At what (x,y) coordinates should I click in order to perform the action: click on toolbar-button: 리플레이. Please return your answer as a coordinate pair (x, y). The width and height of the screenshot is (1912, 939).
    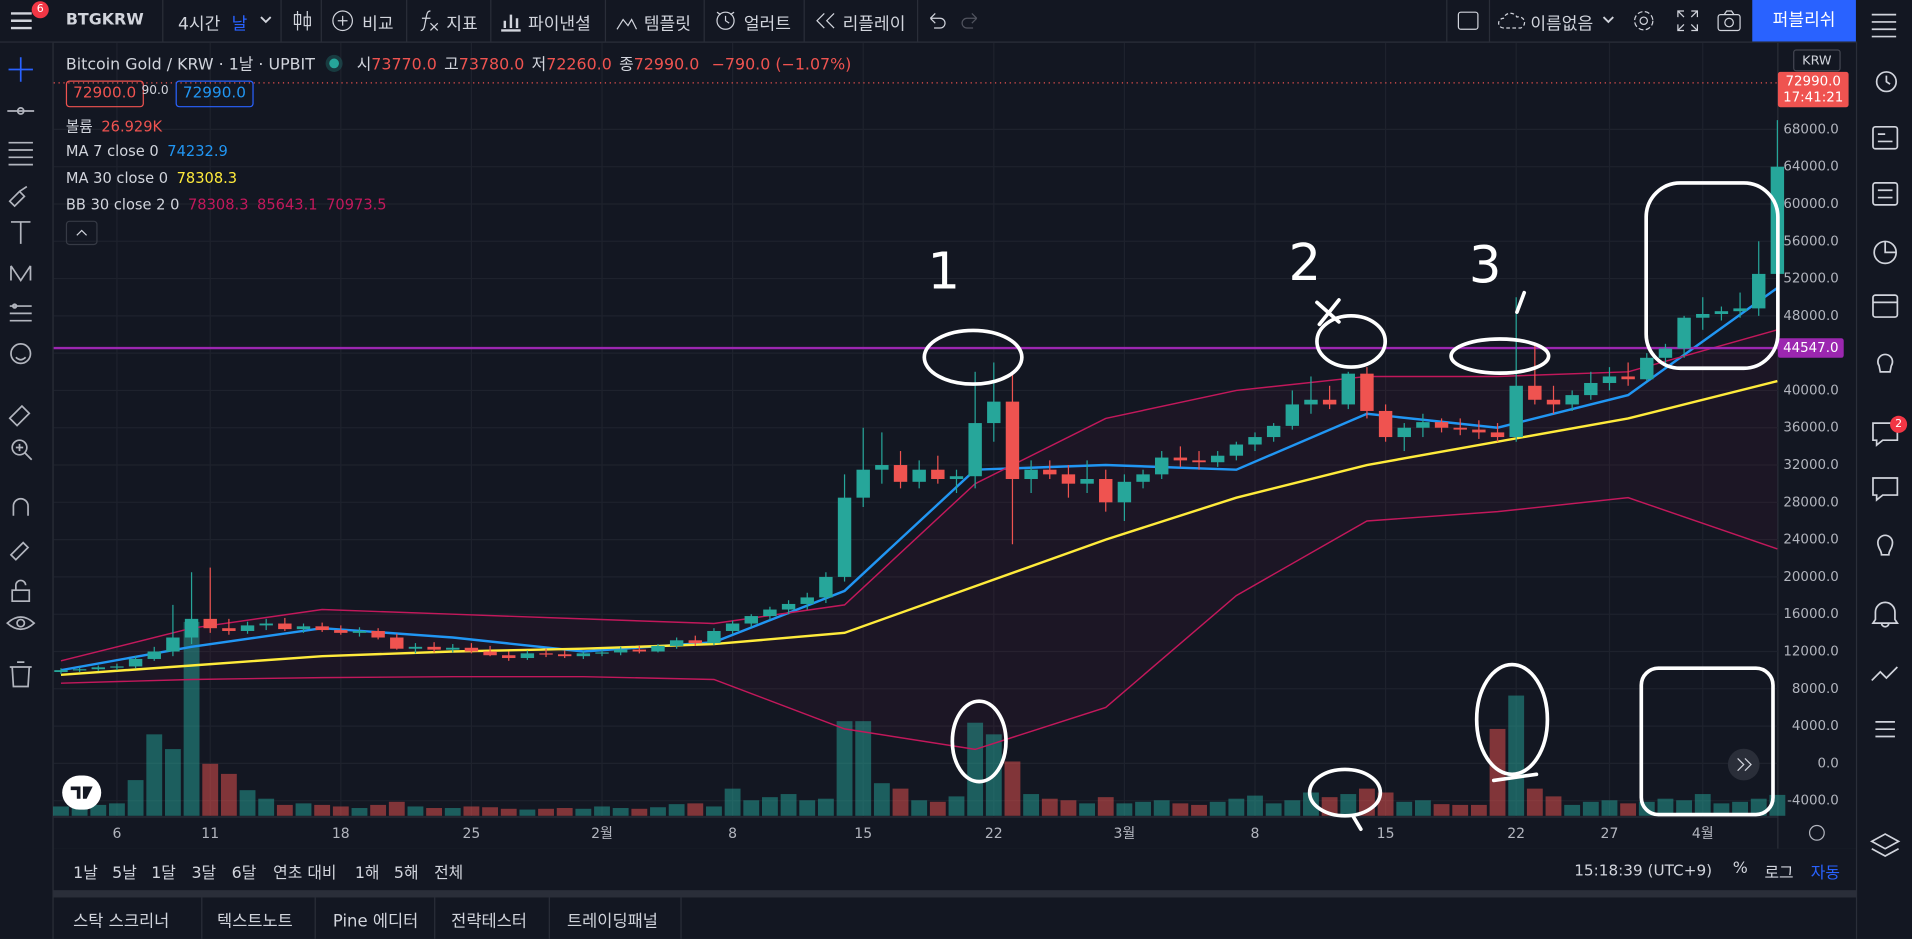
    Looking at the image, I should click on (874, 24).